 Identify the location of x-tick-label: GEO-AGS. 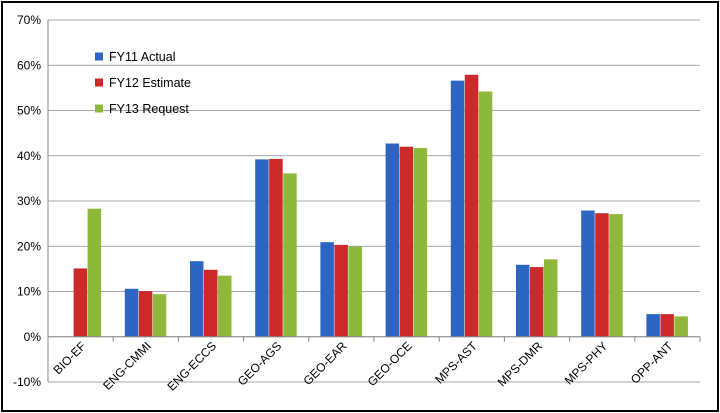
(260, 364).